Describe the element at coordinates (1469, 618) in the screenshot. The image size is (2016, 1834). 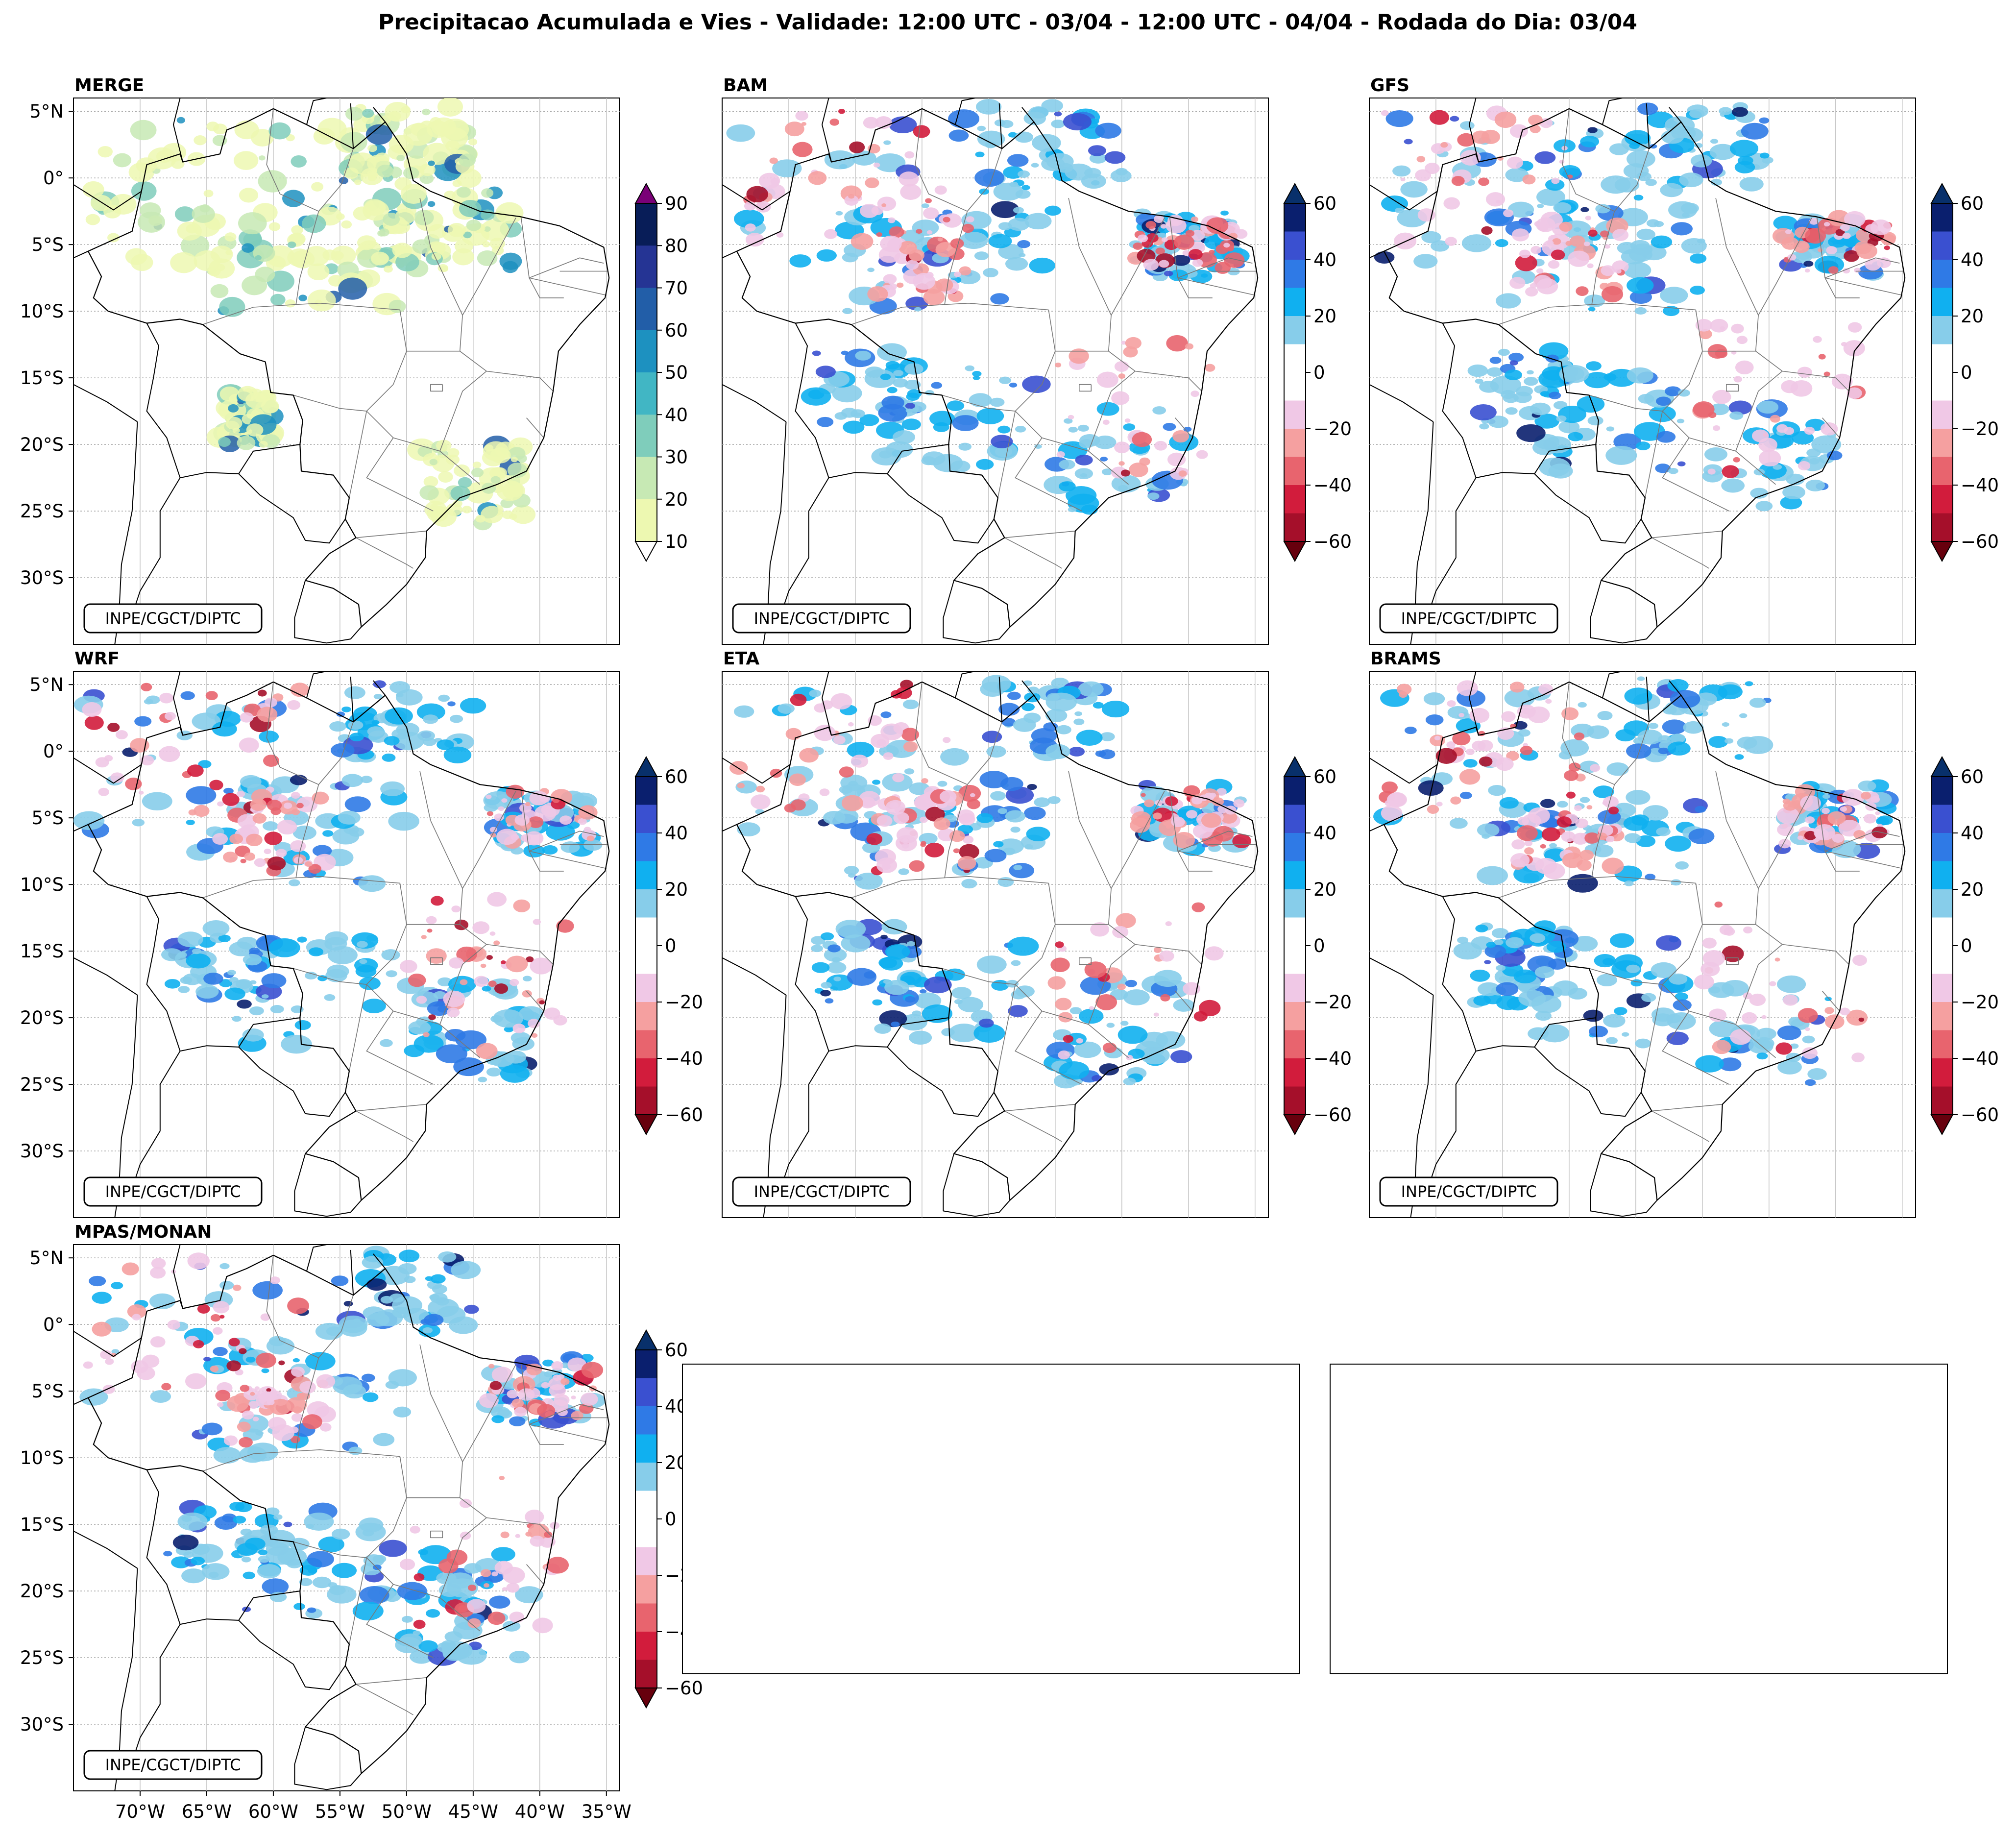
I see `credit-label: INPE/CGCT/DIPTC` at that location.